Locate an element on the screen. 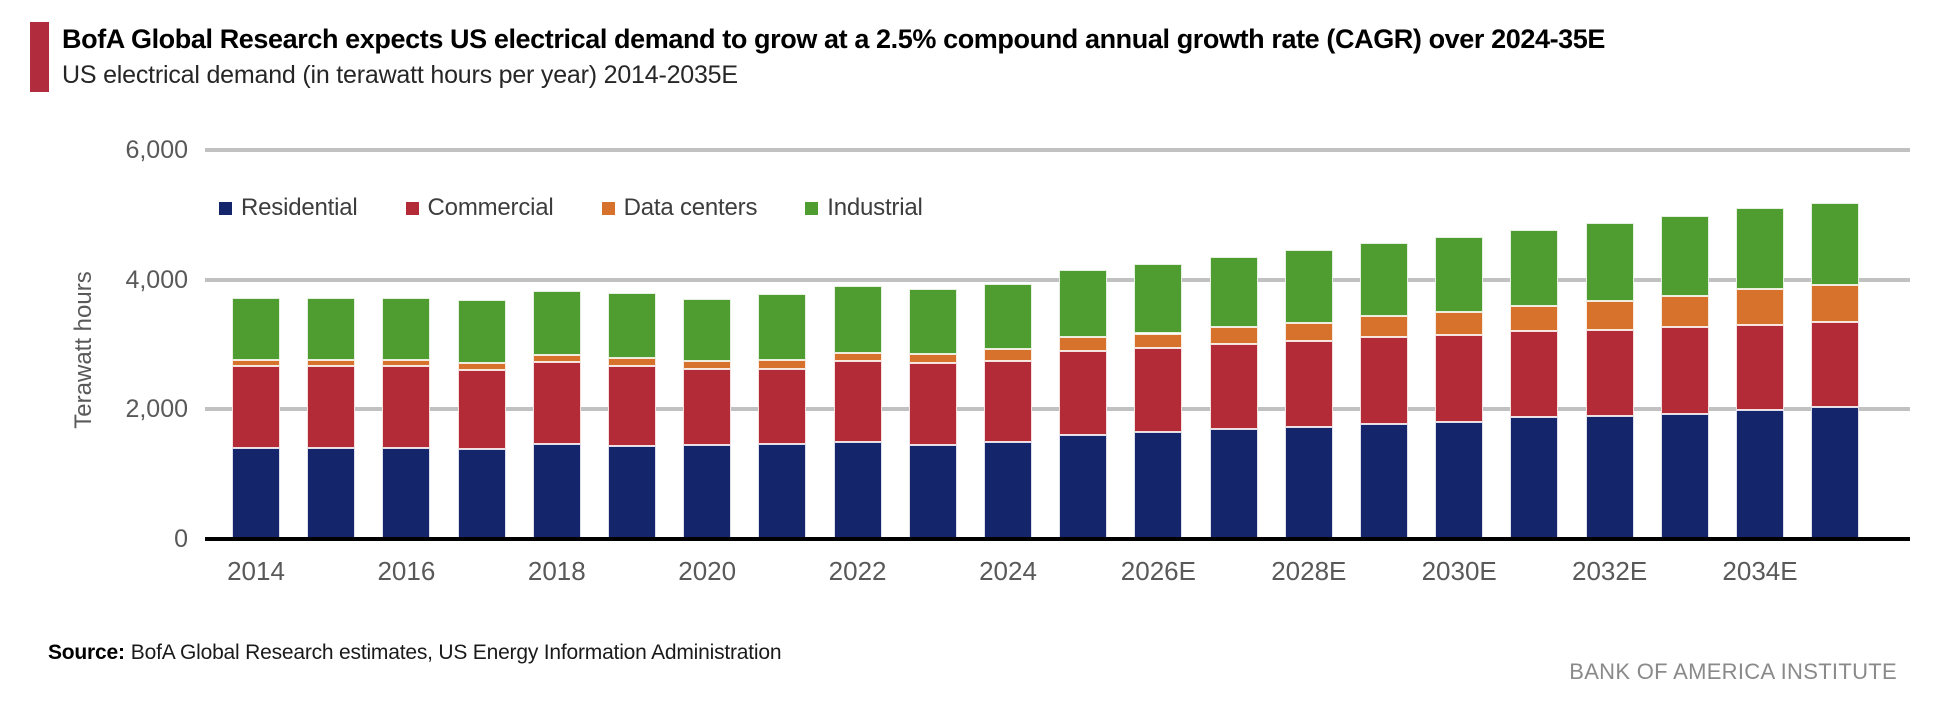 The width and height of the screenshot is (1958, 708). segment-data-centers-2033 is located at coordinates (1684, 311).